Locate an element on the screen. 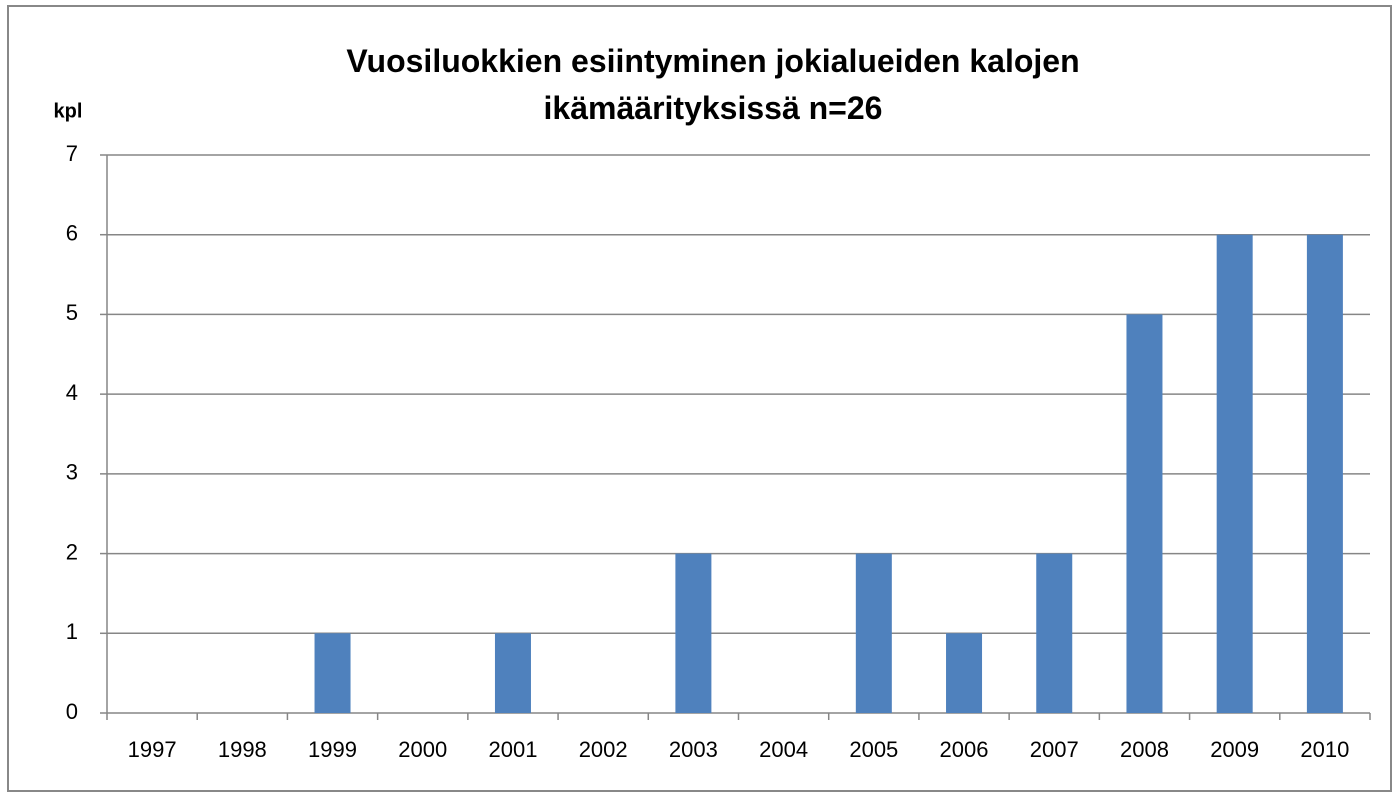 Image resolution: width=1400 pixels, height=800 pixels. x-tick-label: 2005 is located at coordinates (873, 749).